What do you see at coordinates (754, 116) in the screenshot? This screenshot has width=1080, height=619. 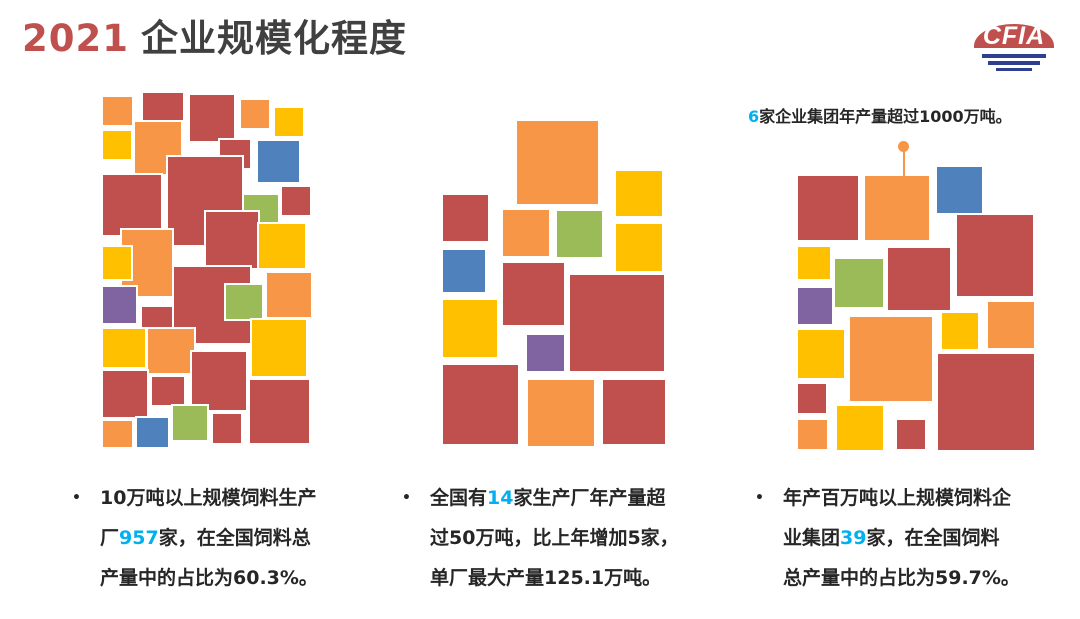 I see `top-note-number: 6` at bounding box center [754, 116].